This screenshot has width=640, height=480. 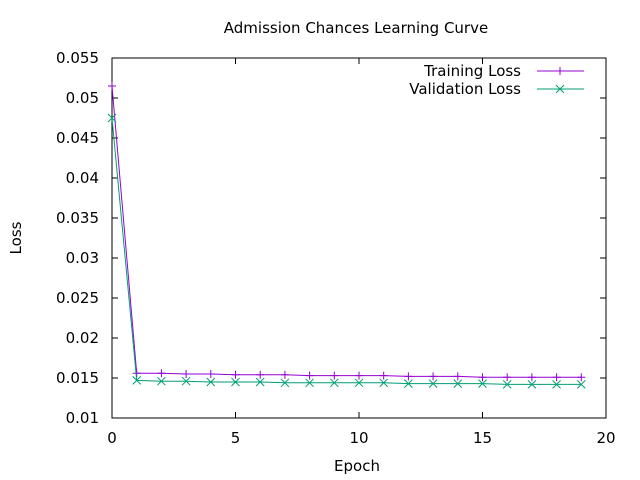 What do you see at coordinates (465, 89) in the screenshot?
I see `legend-label-validation-loss: Validation Loss` at bounding box center [465, 89].